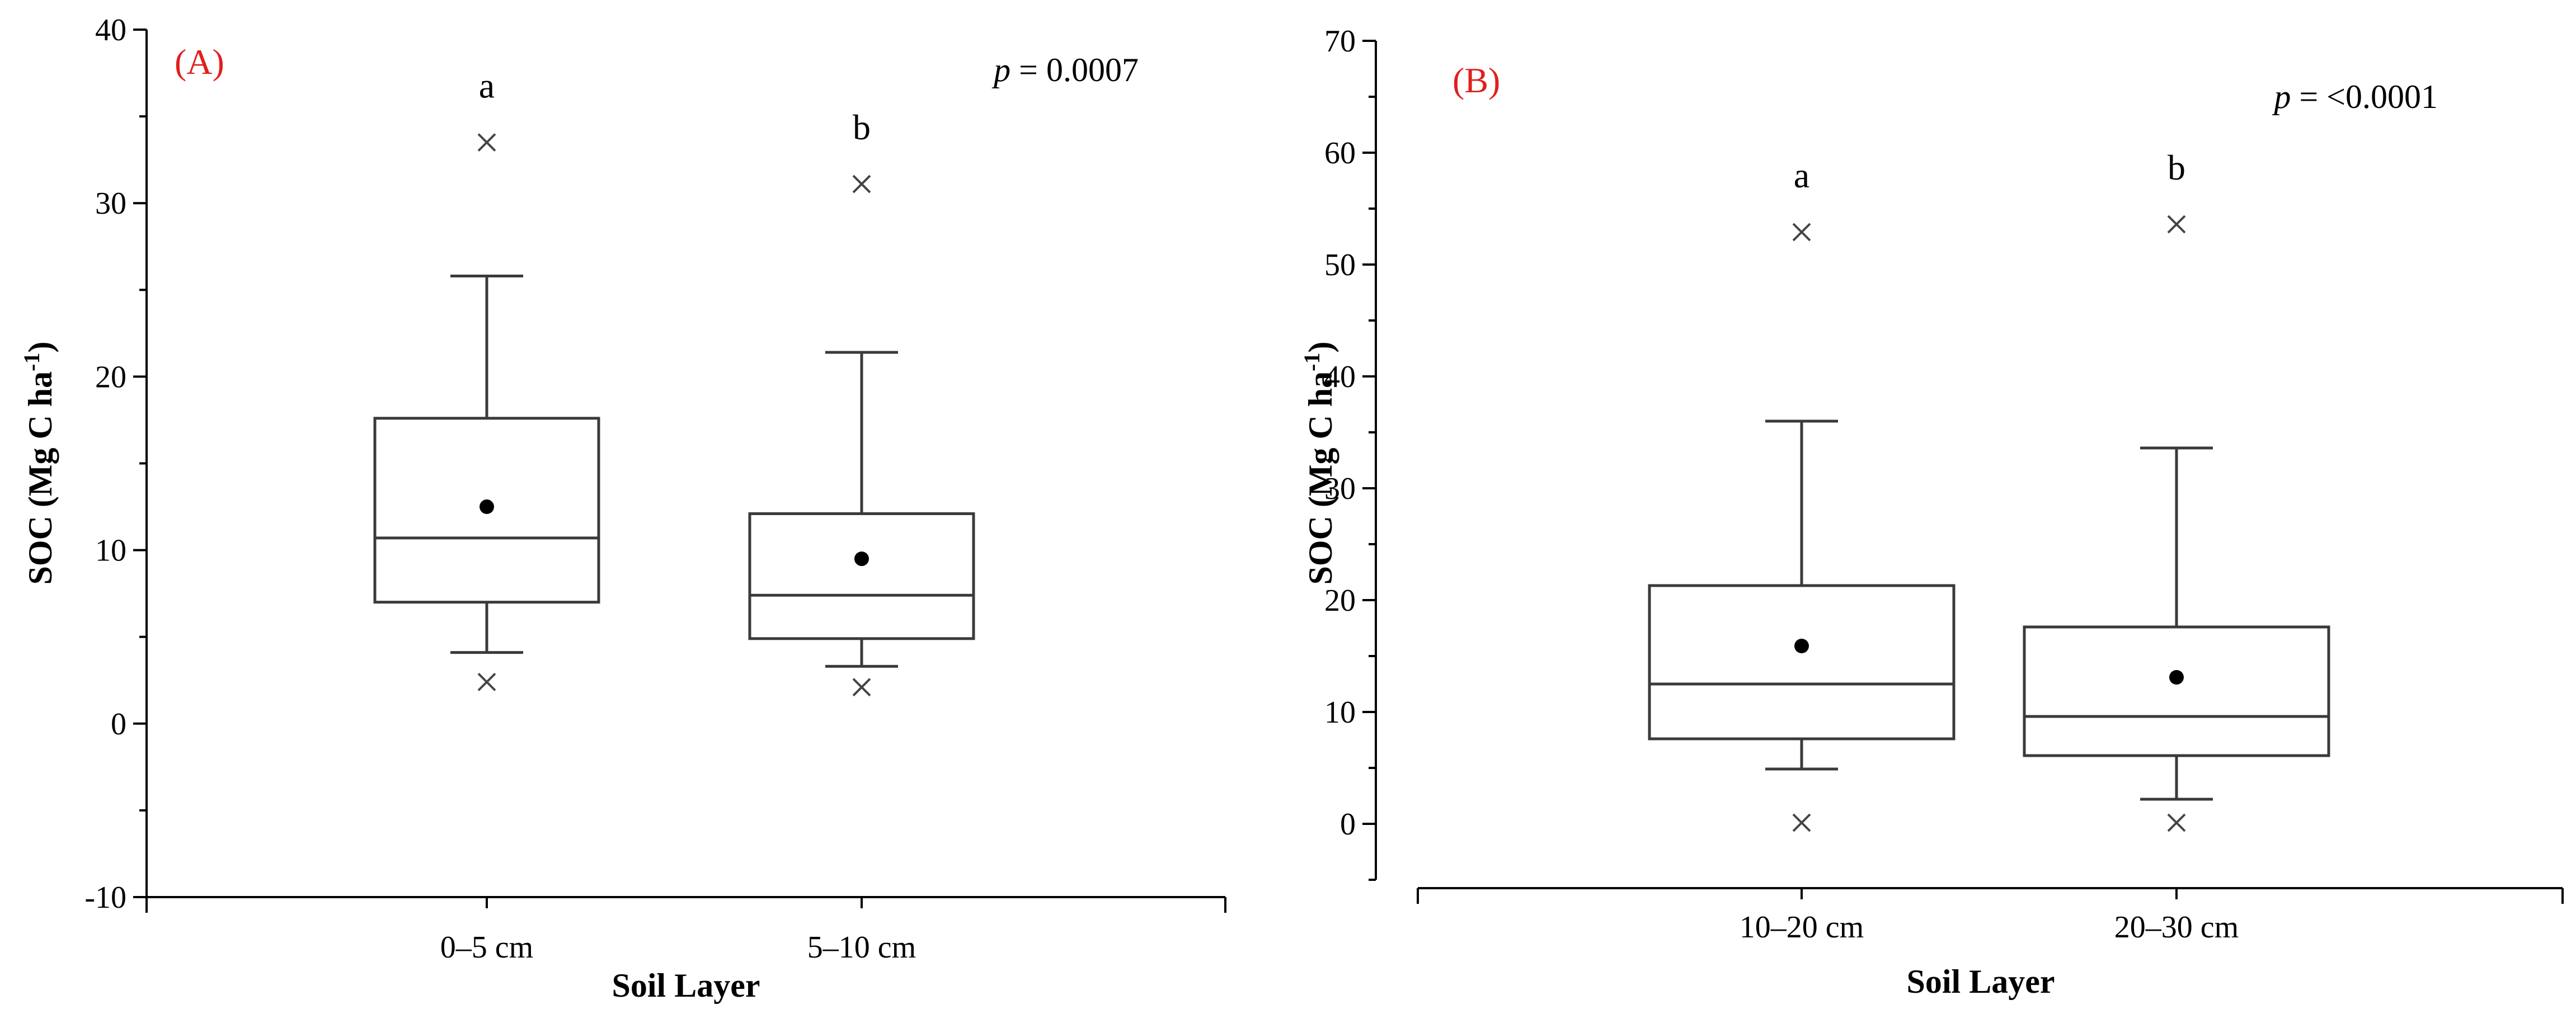  I want to click on panel-b-category-label: 20–30 cm, so click(2176, 927).